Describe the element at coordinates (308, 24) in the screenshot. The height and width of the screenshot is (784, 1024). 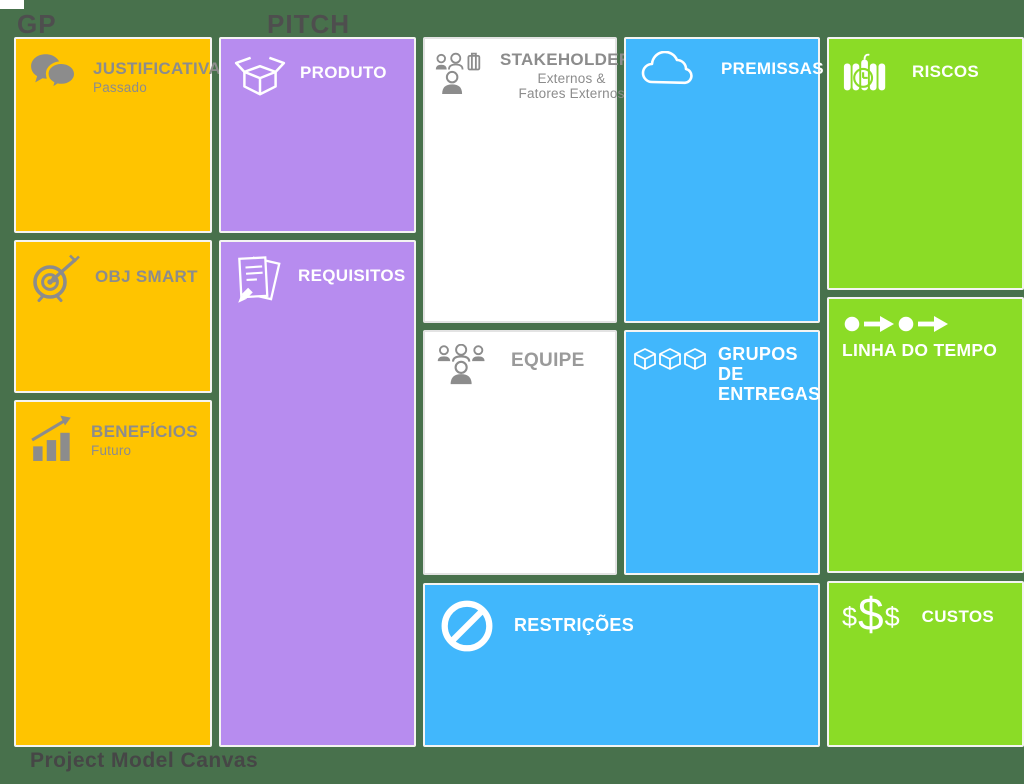
I see `pitch-label: PITCH` at that location.